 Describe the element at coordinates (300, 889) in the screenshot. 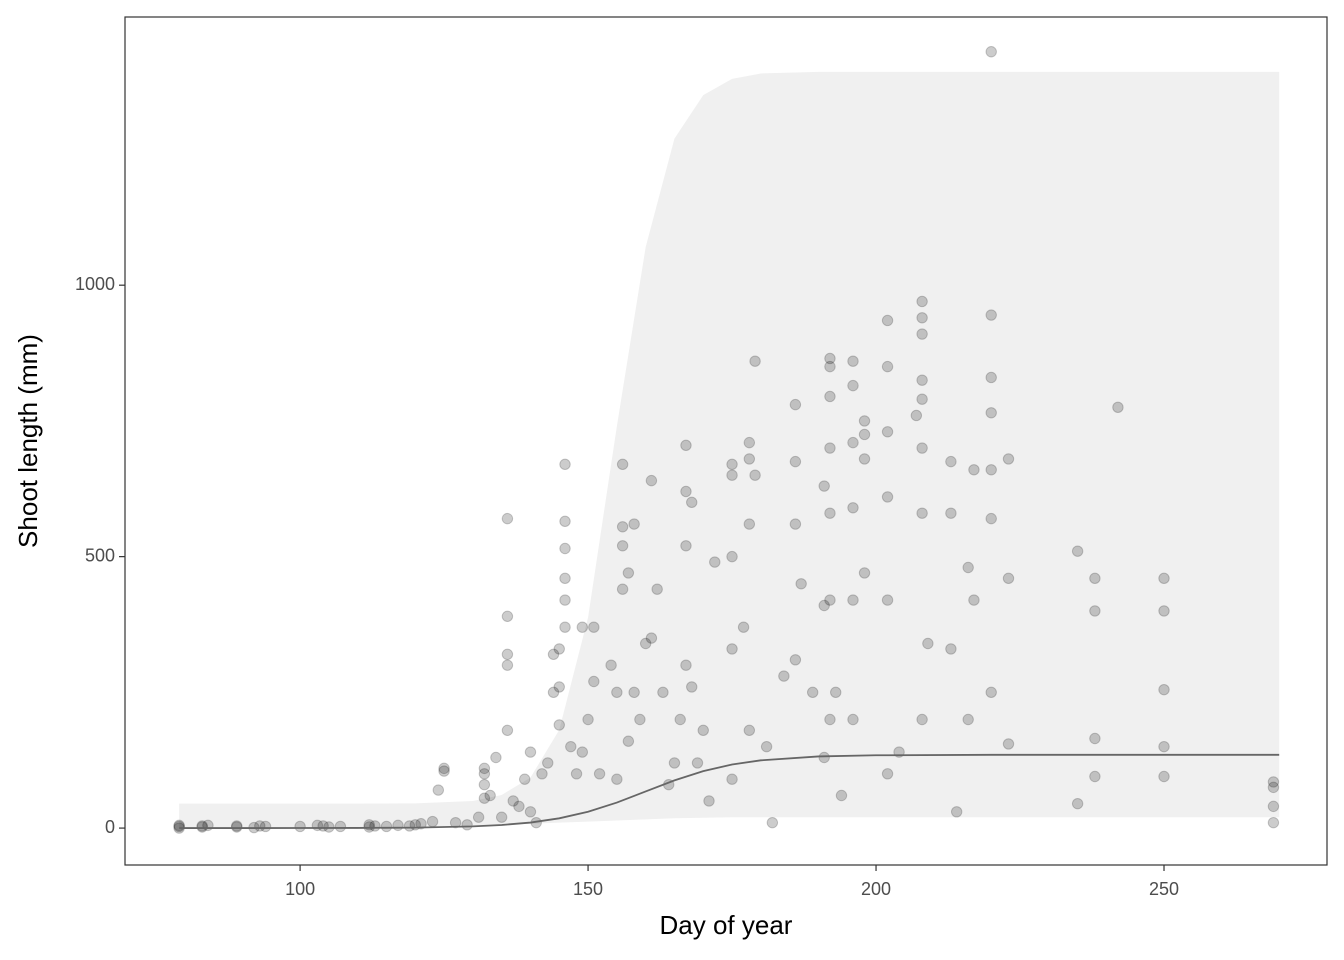

I see `x-tick-label: 100` at that location.